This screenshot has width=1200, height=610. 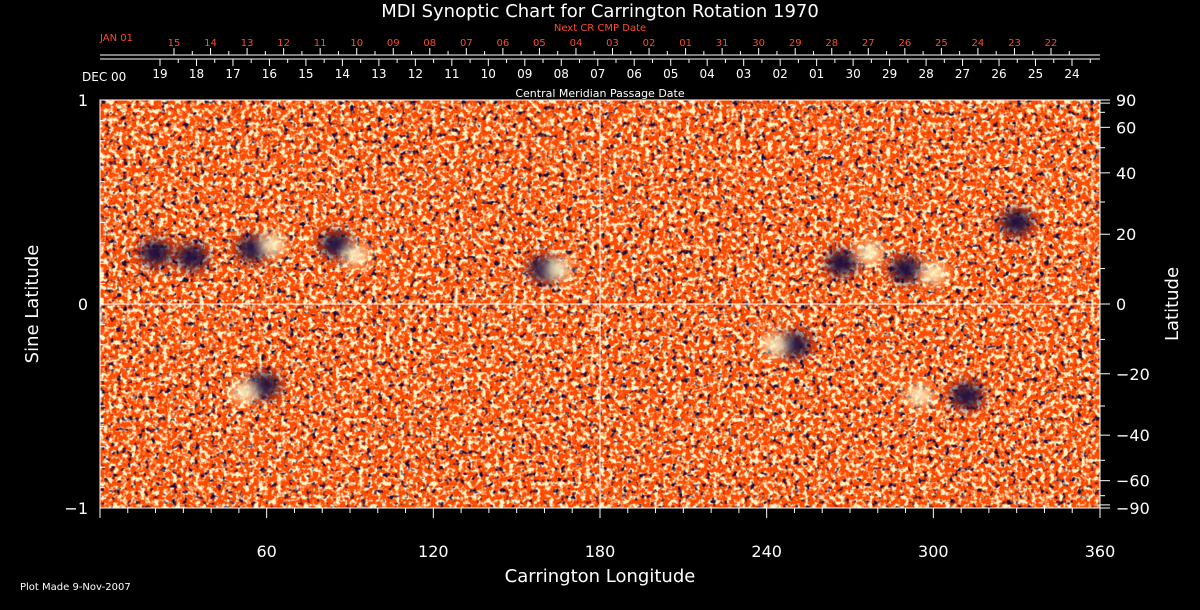 What do you see at coordinates (868, 43) in the screenshot?
I see `next-tick-label: 27` at bounding box center [868, 43].